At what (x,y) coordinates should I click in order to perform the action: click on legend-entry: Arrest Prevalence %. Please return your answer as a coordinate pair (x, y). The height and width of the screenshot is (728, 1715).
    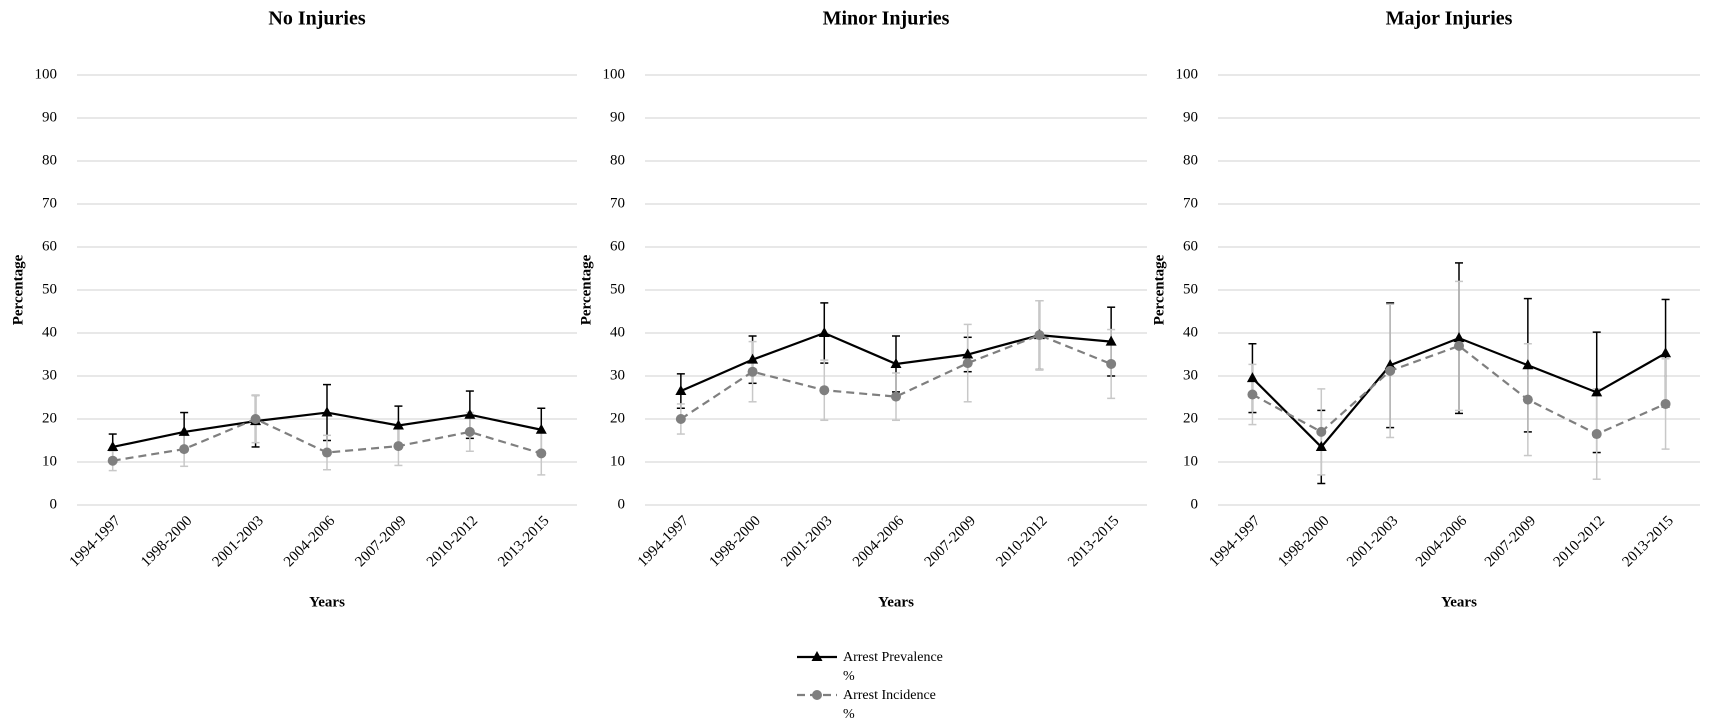
    Looking at the image, I should click on (869, 667).